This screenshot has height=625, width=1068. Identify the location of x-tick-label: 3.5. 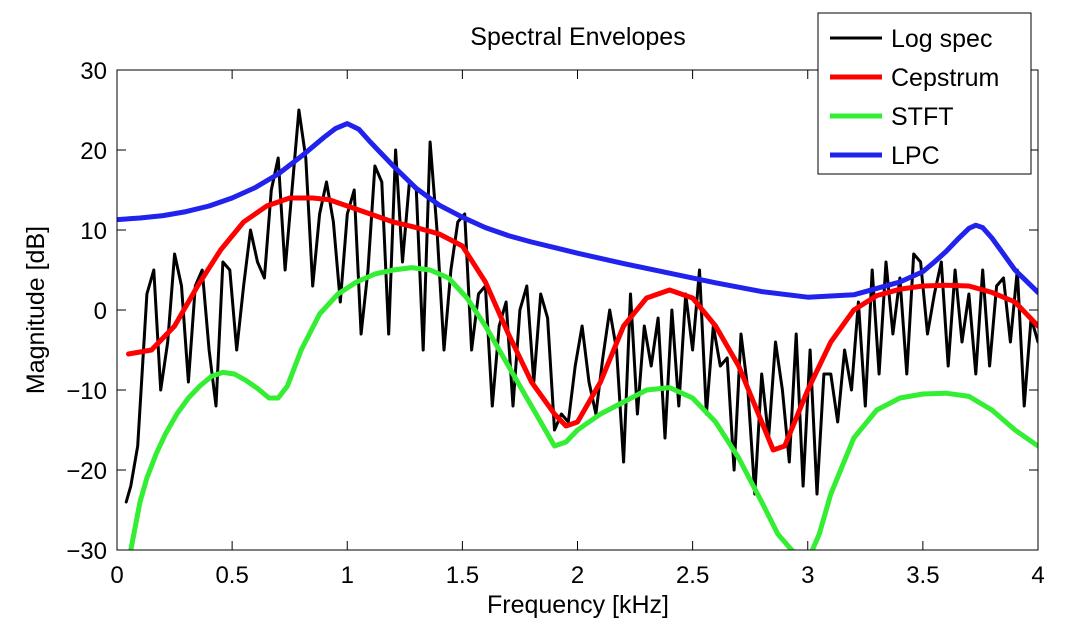
(922, 575).